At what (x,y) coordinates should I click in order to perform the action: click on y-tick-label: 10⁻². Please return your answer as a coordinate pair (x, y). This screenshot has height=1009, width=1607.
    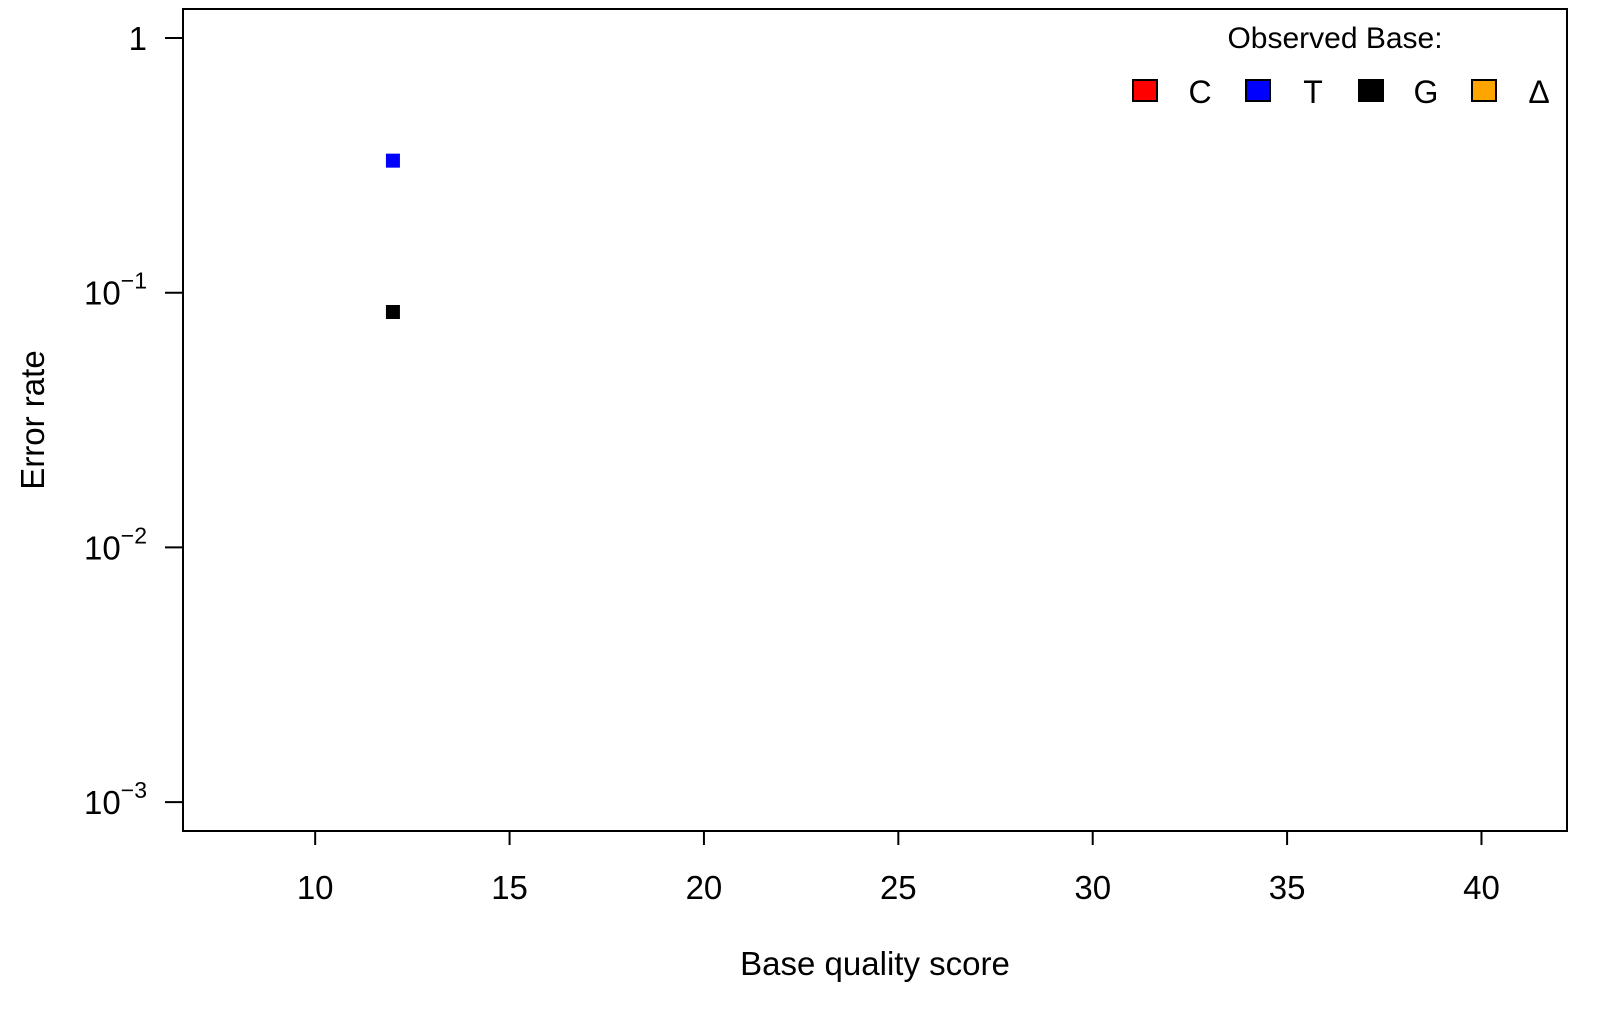
    Looking at the image, I should click on (115, 544).